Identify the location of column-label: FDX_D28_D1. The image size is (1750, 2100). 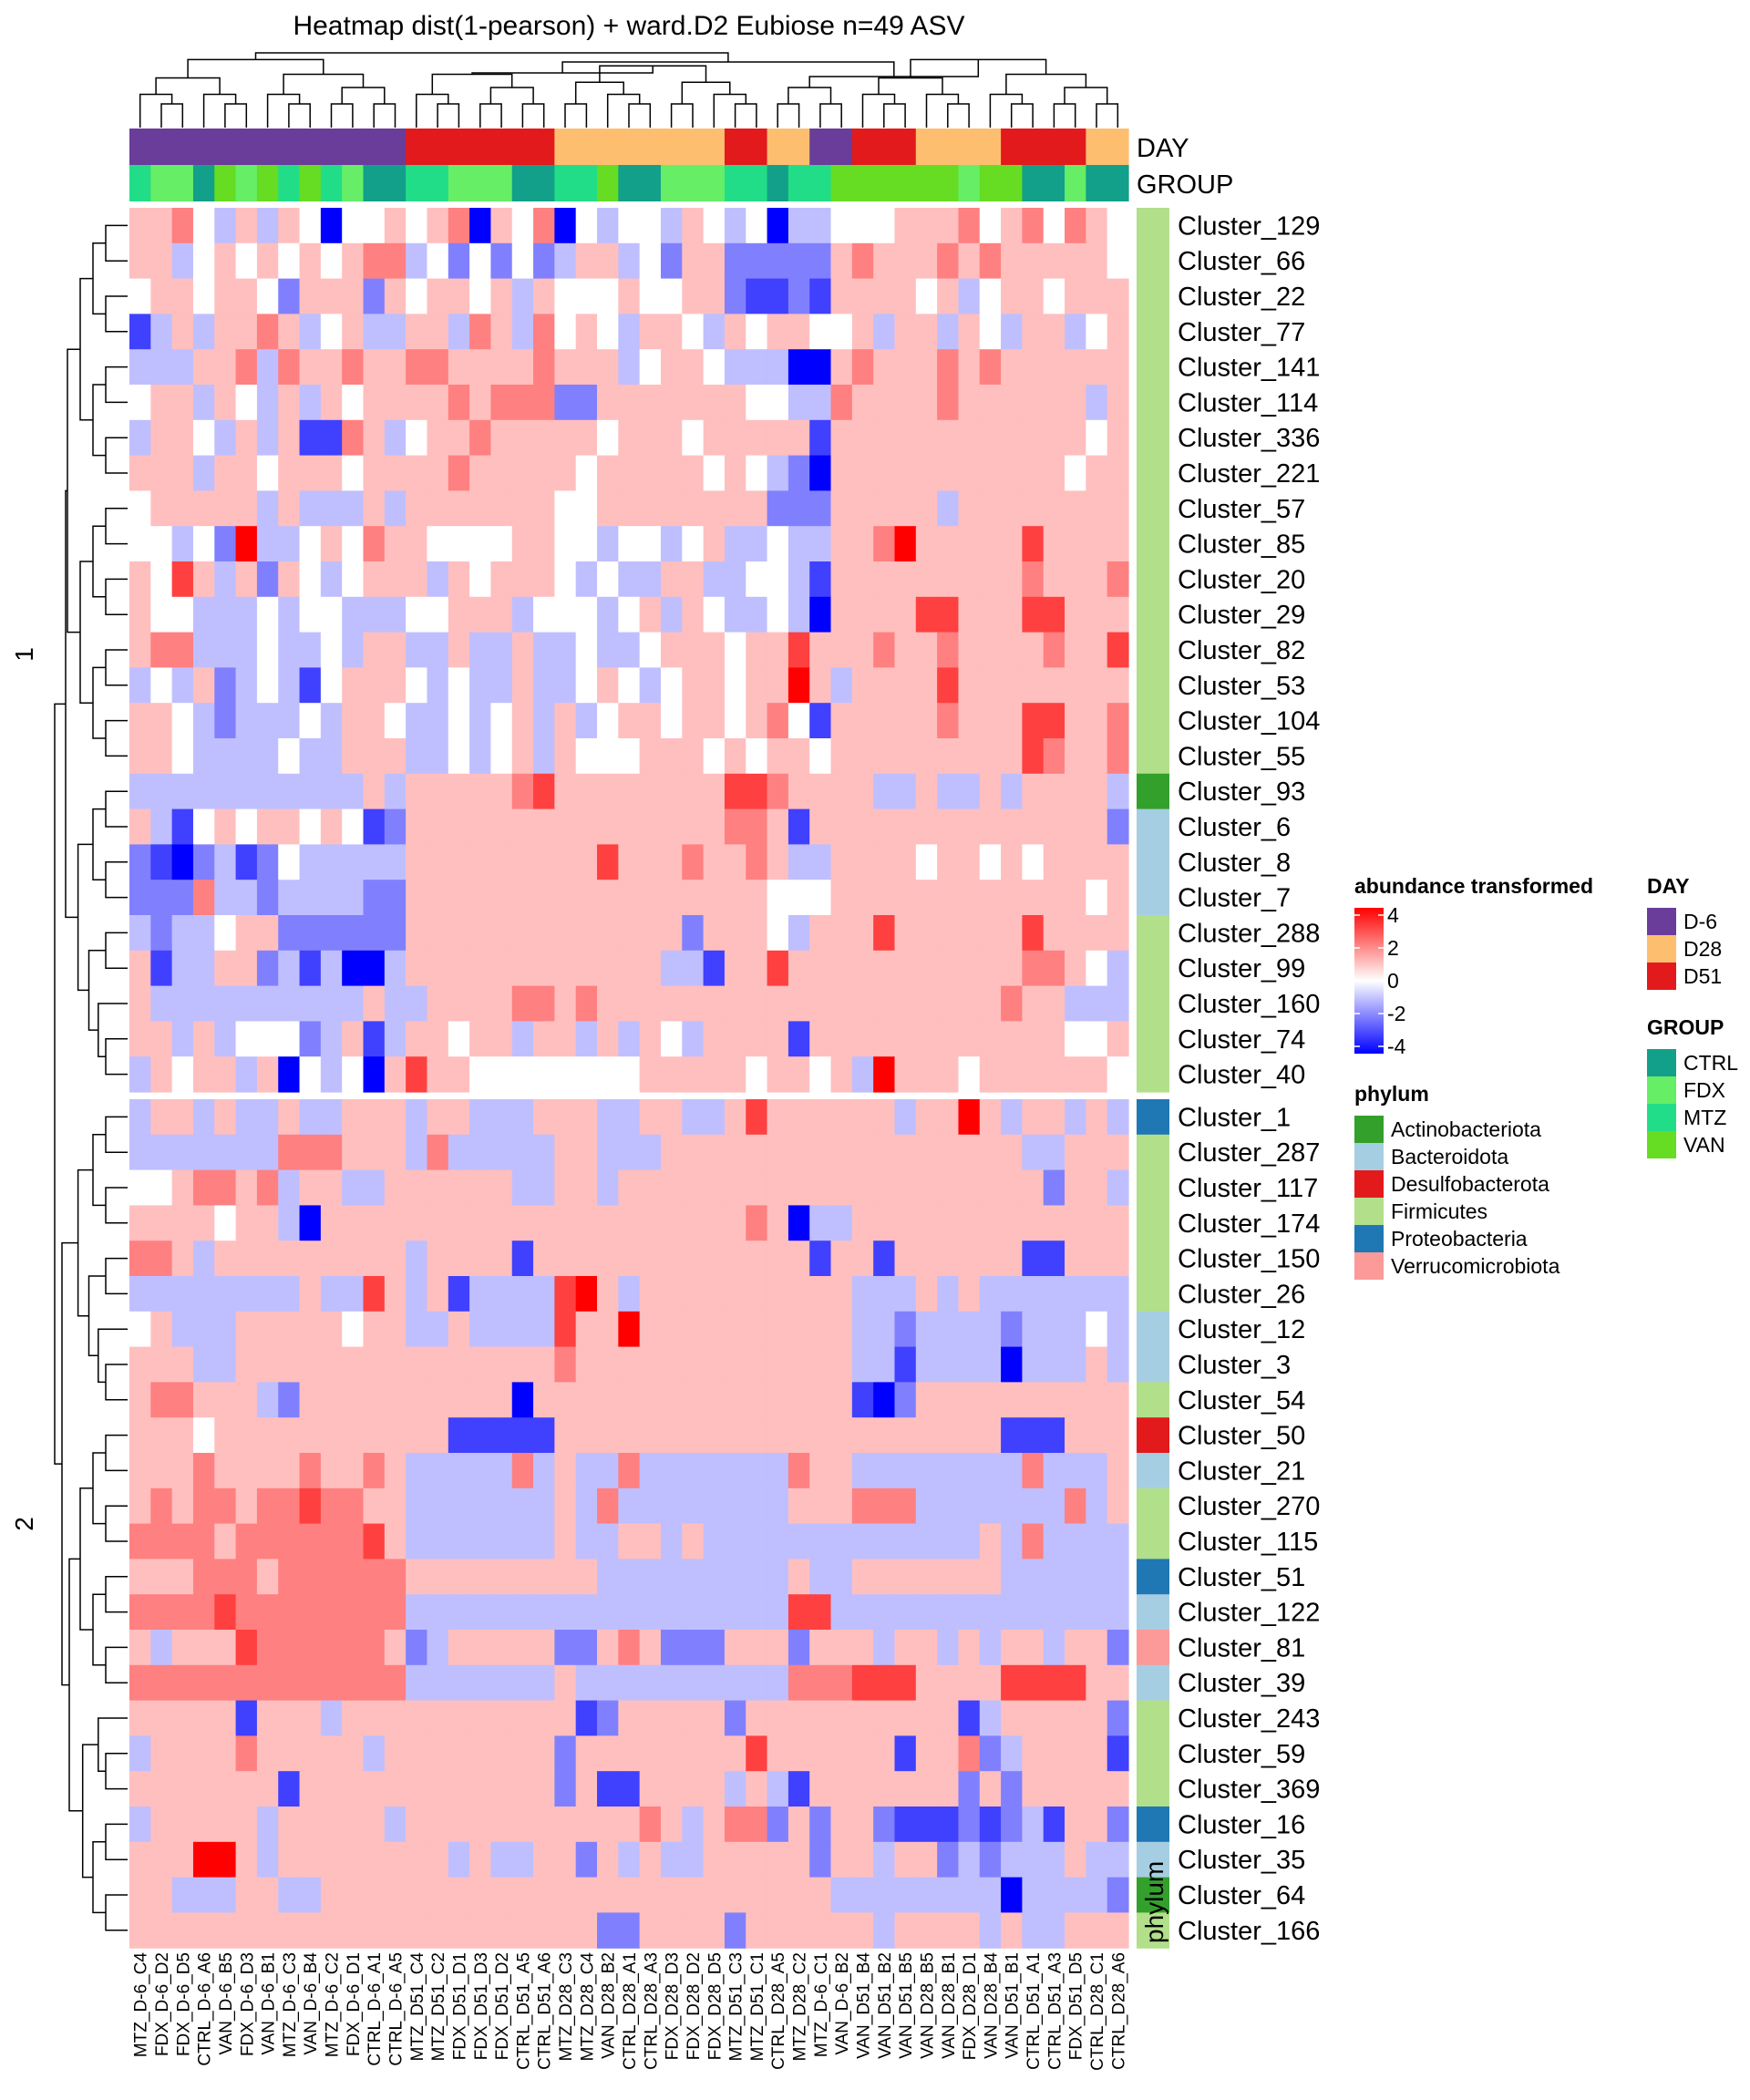
(971, 2006).